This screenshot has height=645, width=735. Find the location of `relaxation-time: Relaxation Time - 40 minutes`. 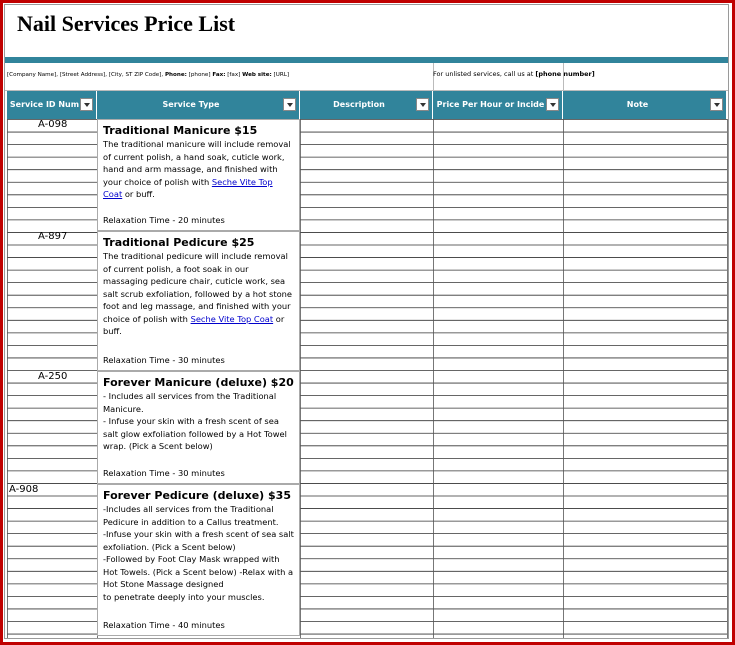

relaxation-time: Relaxation Time - 40 minutes is located at coordinates (164, 624).